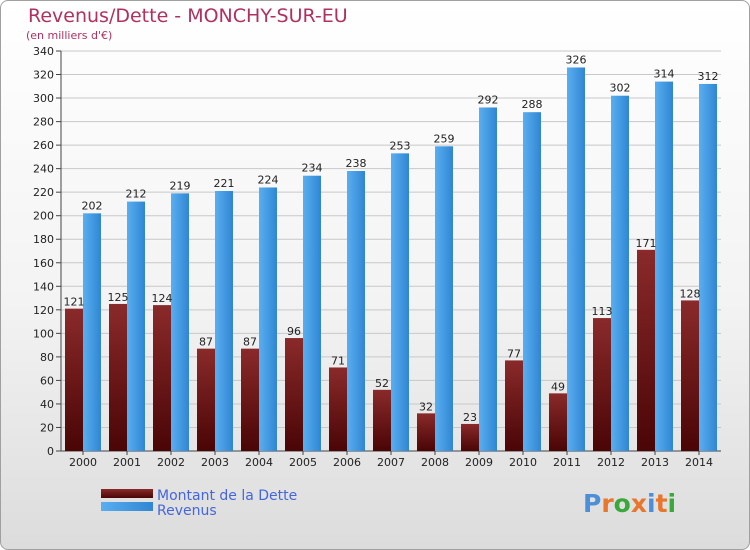 The image size is (750, 550). Describe the element at coordinates (215, 462) in the screenshot. I see `x-tick-label: 2003` at that location.